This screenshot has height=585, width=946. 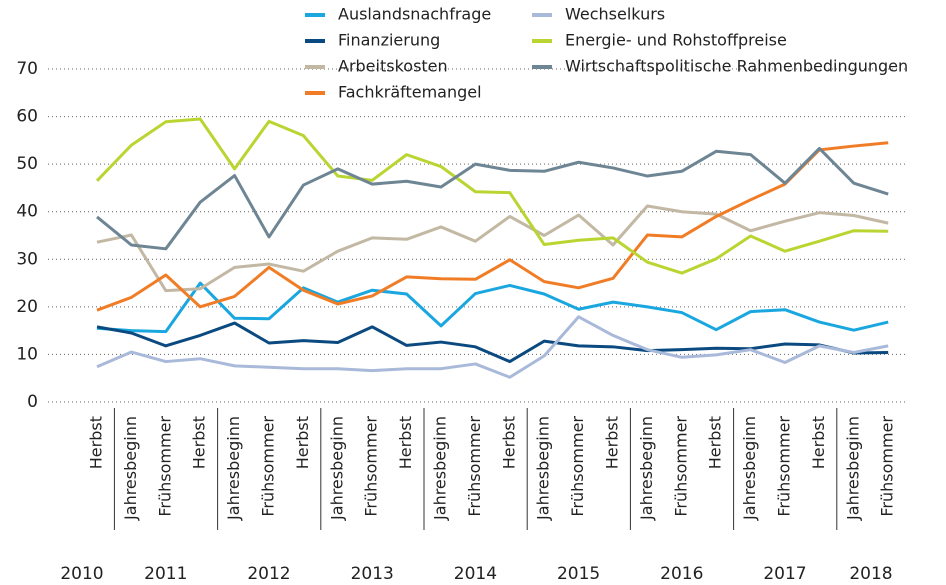 I want to click on legend-label: Fachkräftemangel, so click(x=410, y=92).